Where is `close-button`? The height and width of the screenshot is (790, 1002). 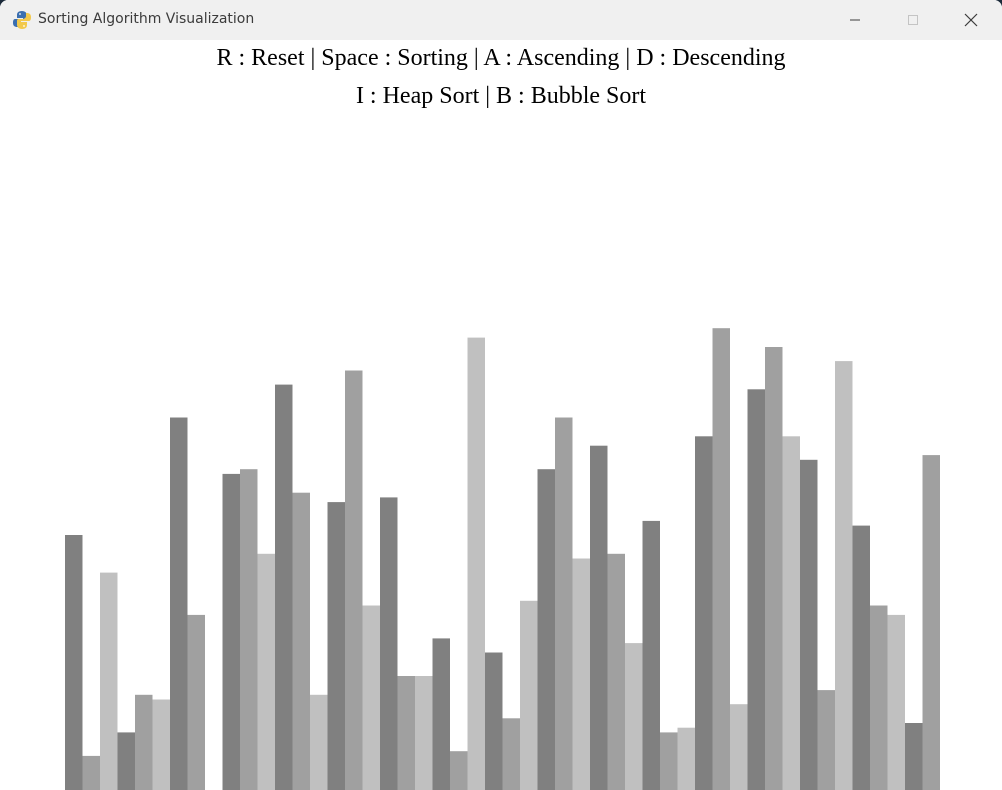
close-button is located at coordinates (971, 20).